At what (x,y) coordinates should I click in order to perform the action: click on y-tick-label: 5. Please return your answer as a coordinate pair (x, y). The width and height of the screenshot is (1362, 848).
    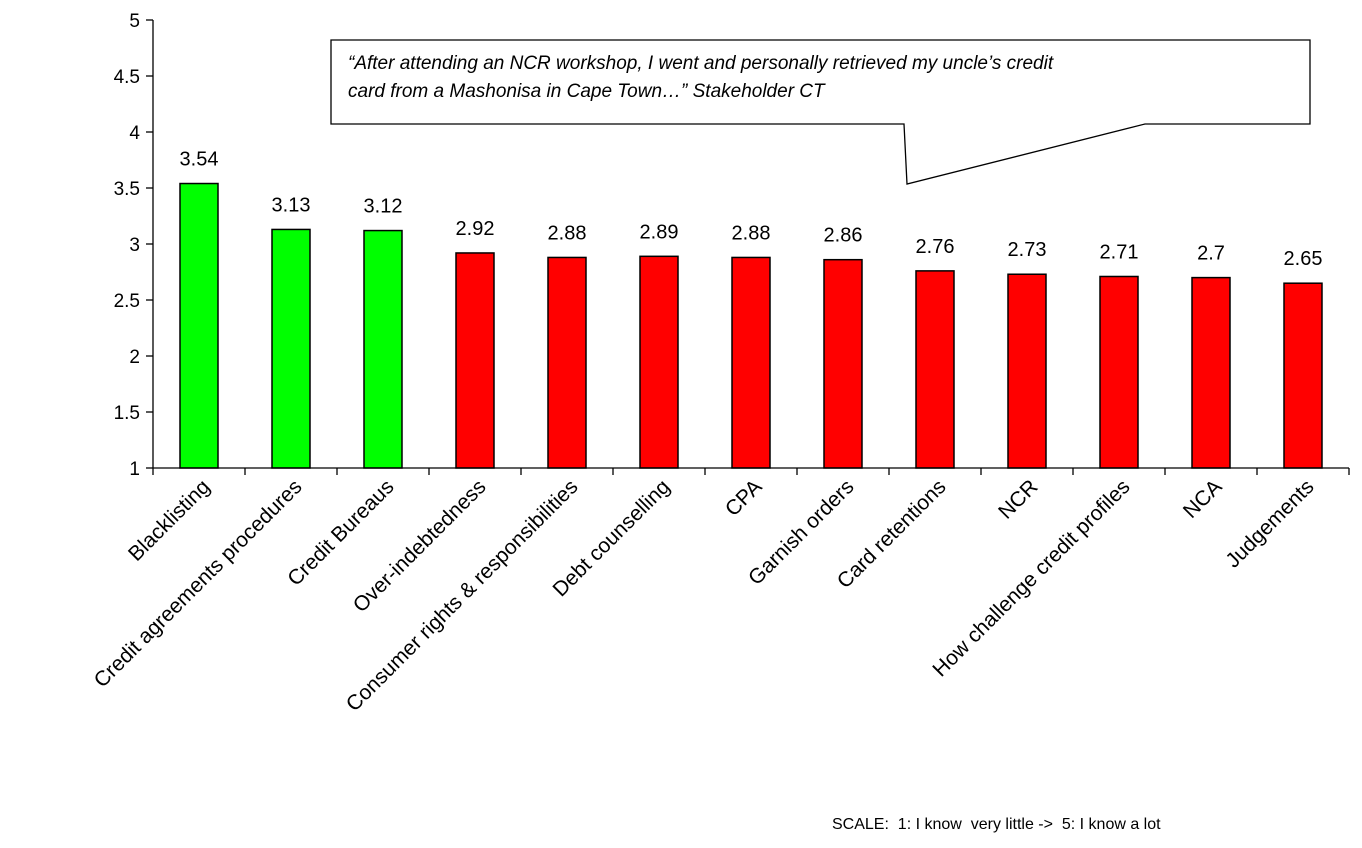
    Looking at the image, I should click on (134, 21).